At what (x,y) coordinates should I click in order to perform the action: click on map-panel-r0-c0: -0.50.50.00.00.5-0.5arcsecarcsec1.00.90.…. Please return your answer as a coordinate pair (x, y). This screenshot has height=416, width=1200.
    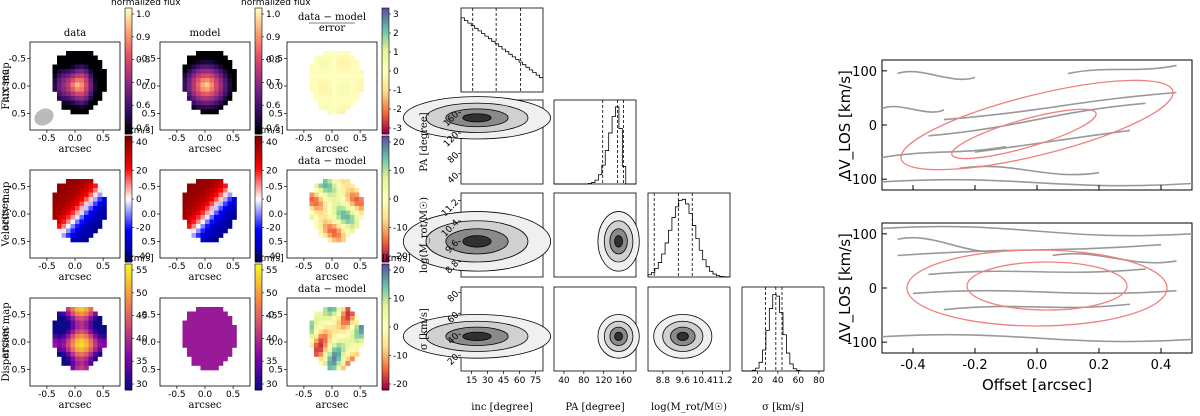
    Looking at the image, I should click on (90, 77).